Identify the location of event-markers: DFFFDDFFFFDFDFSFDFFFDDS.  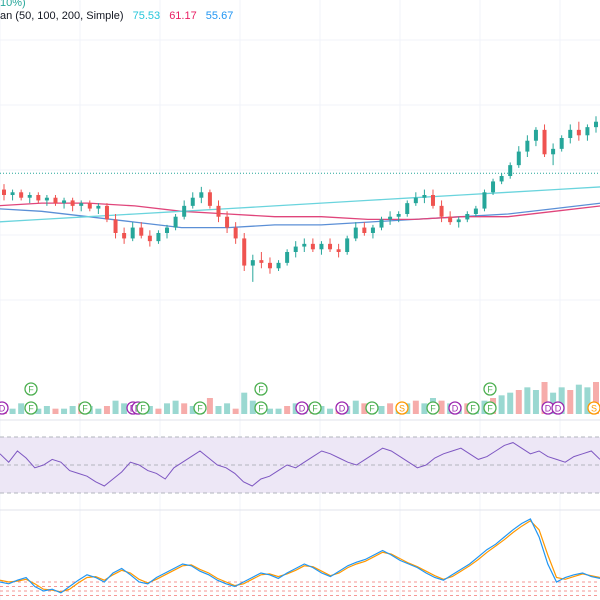
(300, 398).